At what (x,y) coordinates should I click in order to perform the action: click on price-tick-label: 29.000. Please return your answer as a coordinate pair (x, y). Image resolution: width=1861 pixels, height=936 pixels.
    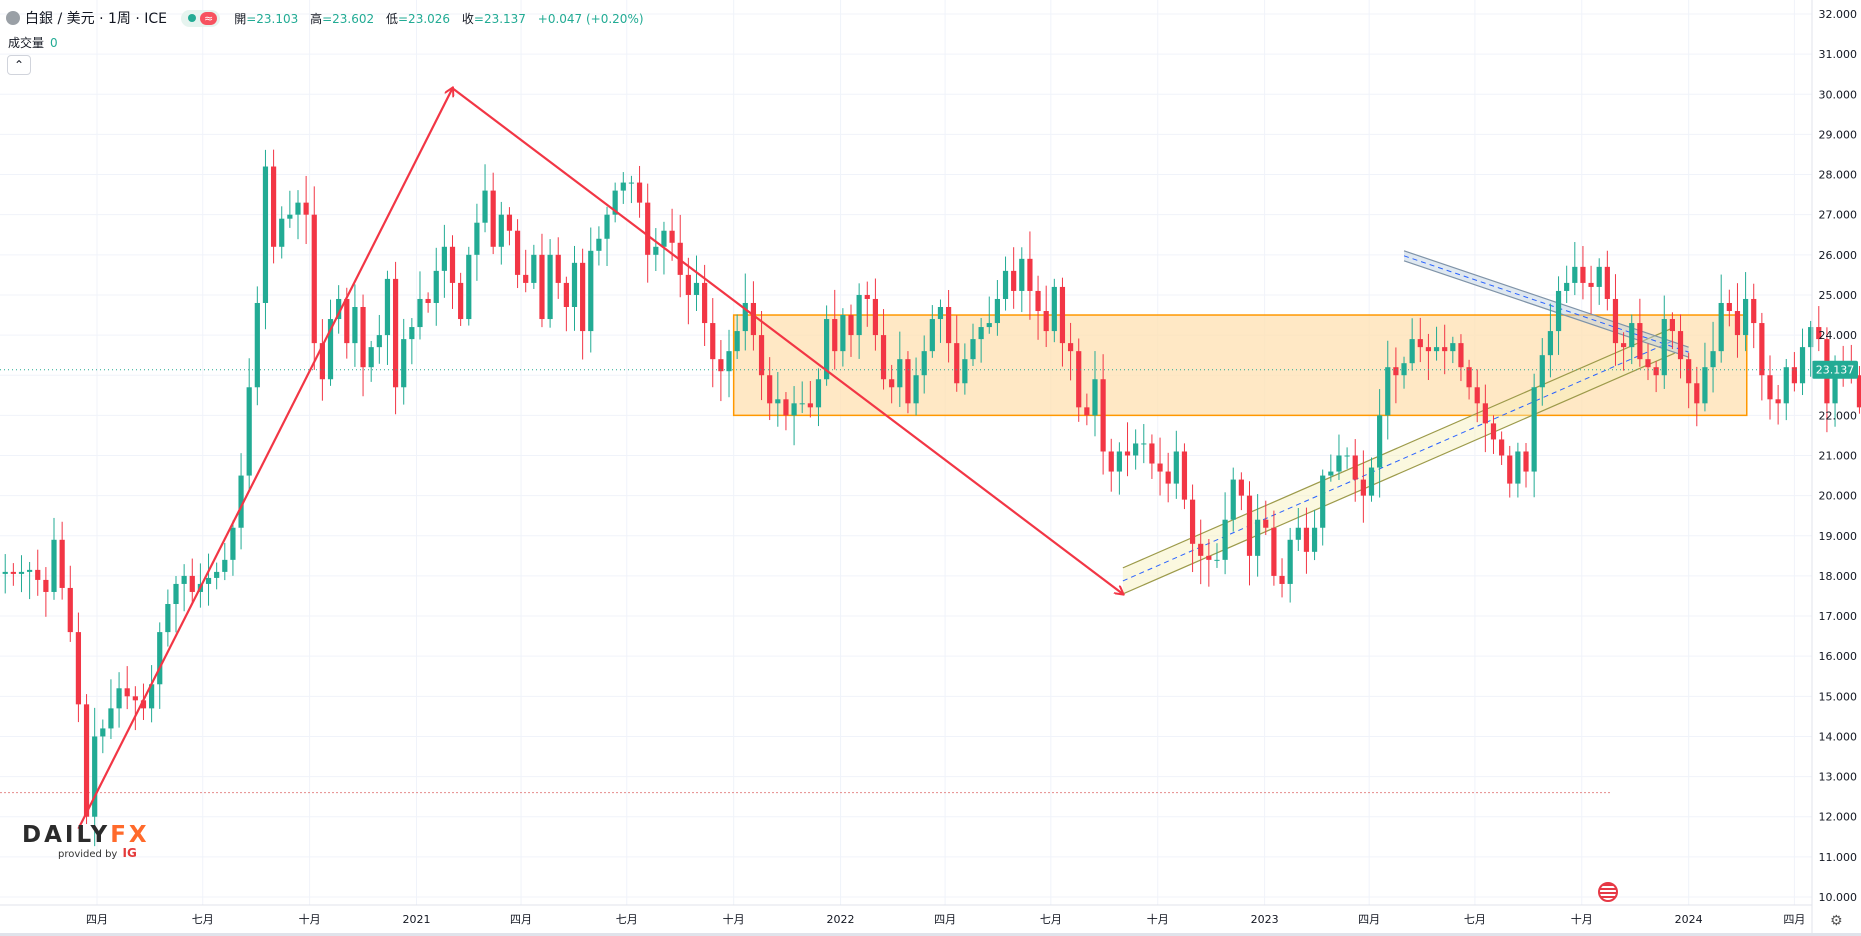
    Looking at the image, I should click on (1838, 134).